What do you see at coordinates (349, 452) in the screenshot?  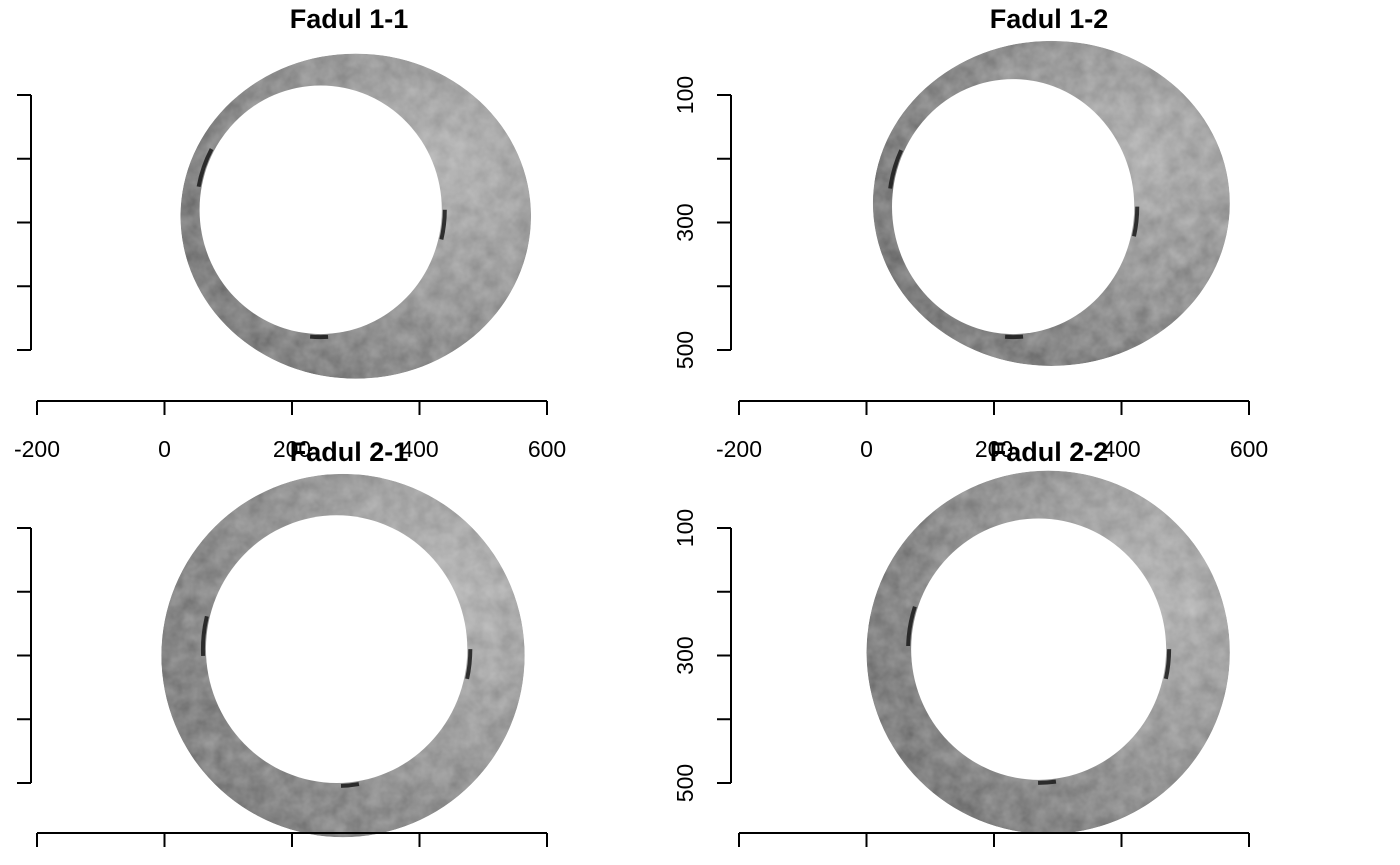 I see `panel-title: Fadul 2-1` at bounding box center [349, 452].